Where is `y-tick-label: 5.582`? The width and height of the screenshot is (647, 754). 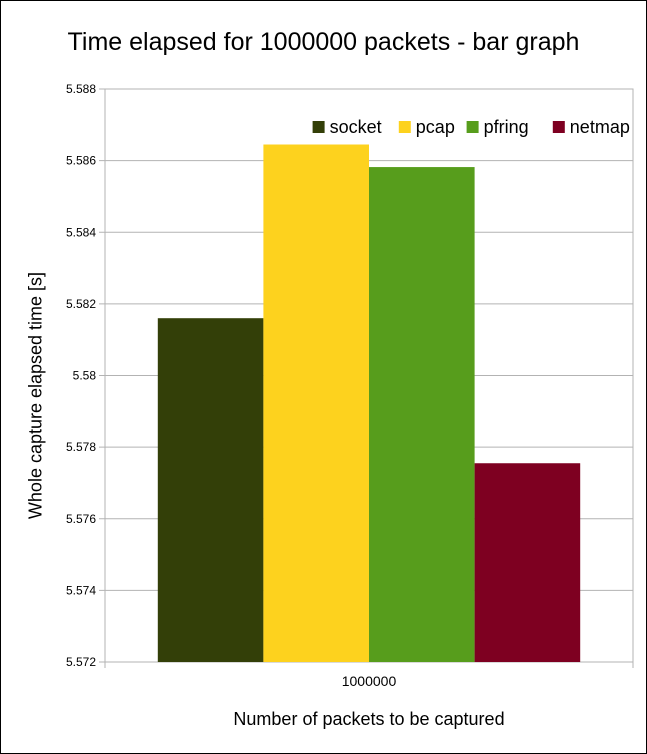
y-tick-label: 5.582 is located at coordinates (81, 304).